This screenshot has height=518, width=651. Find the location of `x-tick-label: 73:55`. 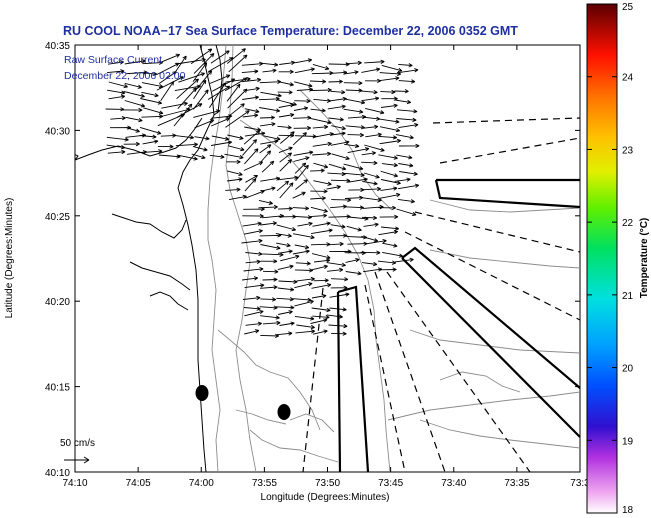

x-tick-label: 73:55 is located at coordinates (264, 483).